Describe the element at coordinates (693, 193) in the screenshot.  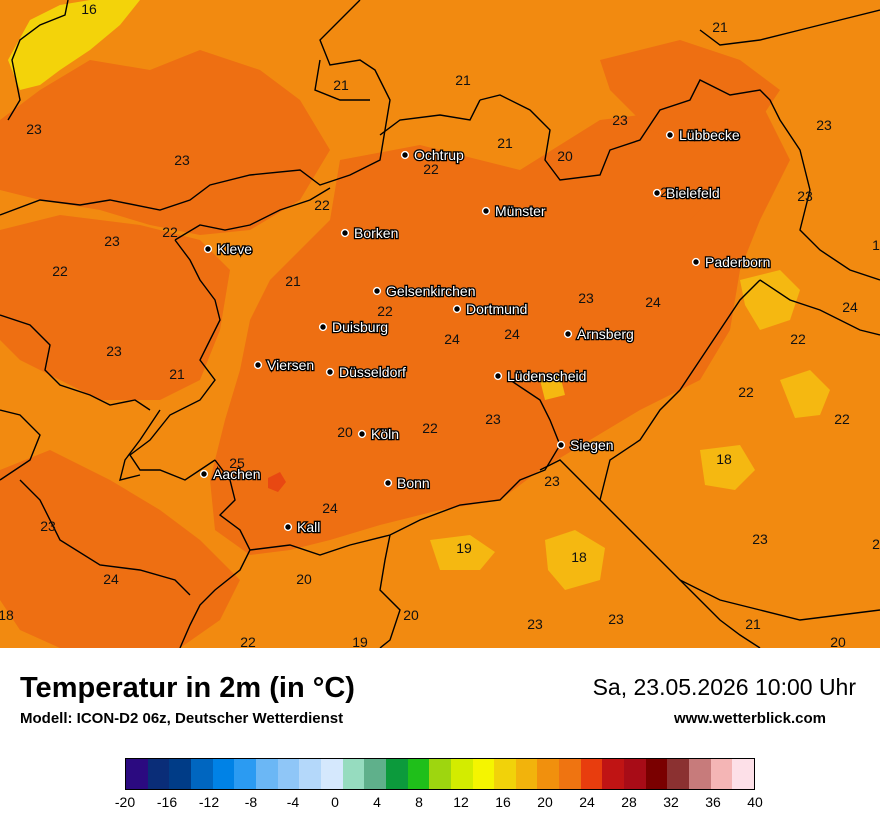
I see `city-label: Bielefeld` at that location.